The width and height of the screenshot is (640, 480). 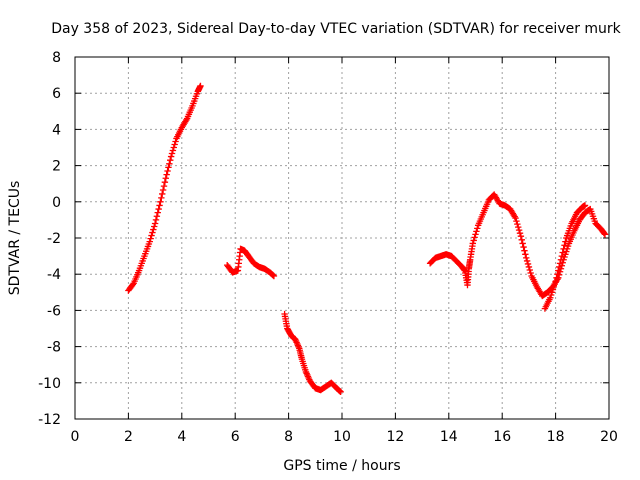 What do you see at coordinates (609, 437) in the screenshot?
I see `x-tick-label: 20` at bounding box center [609, 437].